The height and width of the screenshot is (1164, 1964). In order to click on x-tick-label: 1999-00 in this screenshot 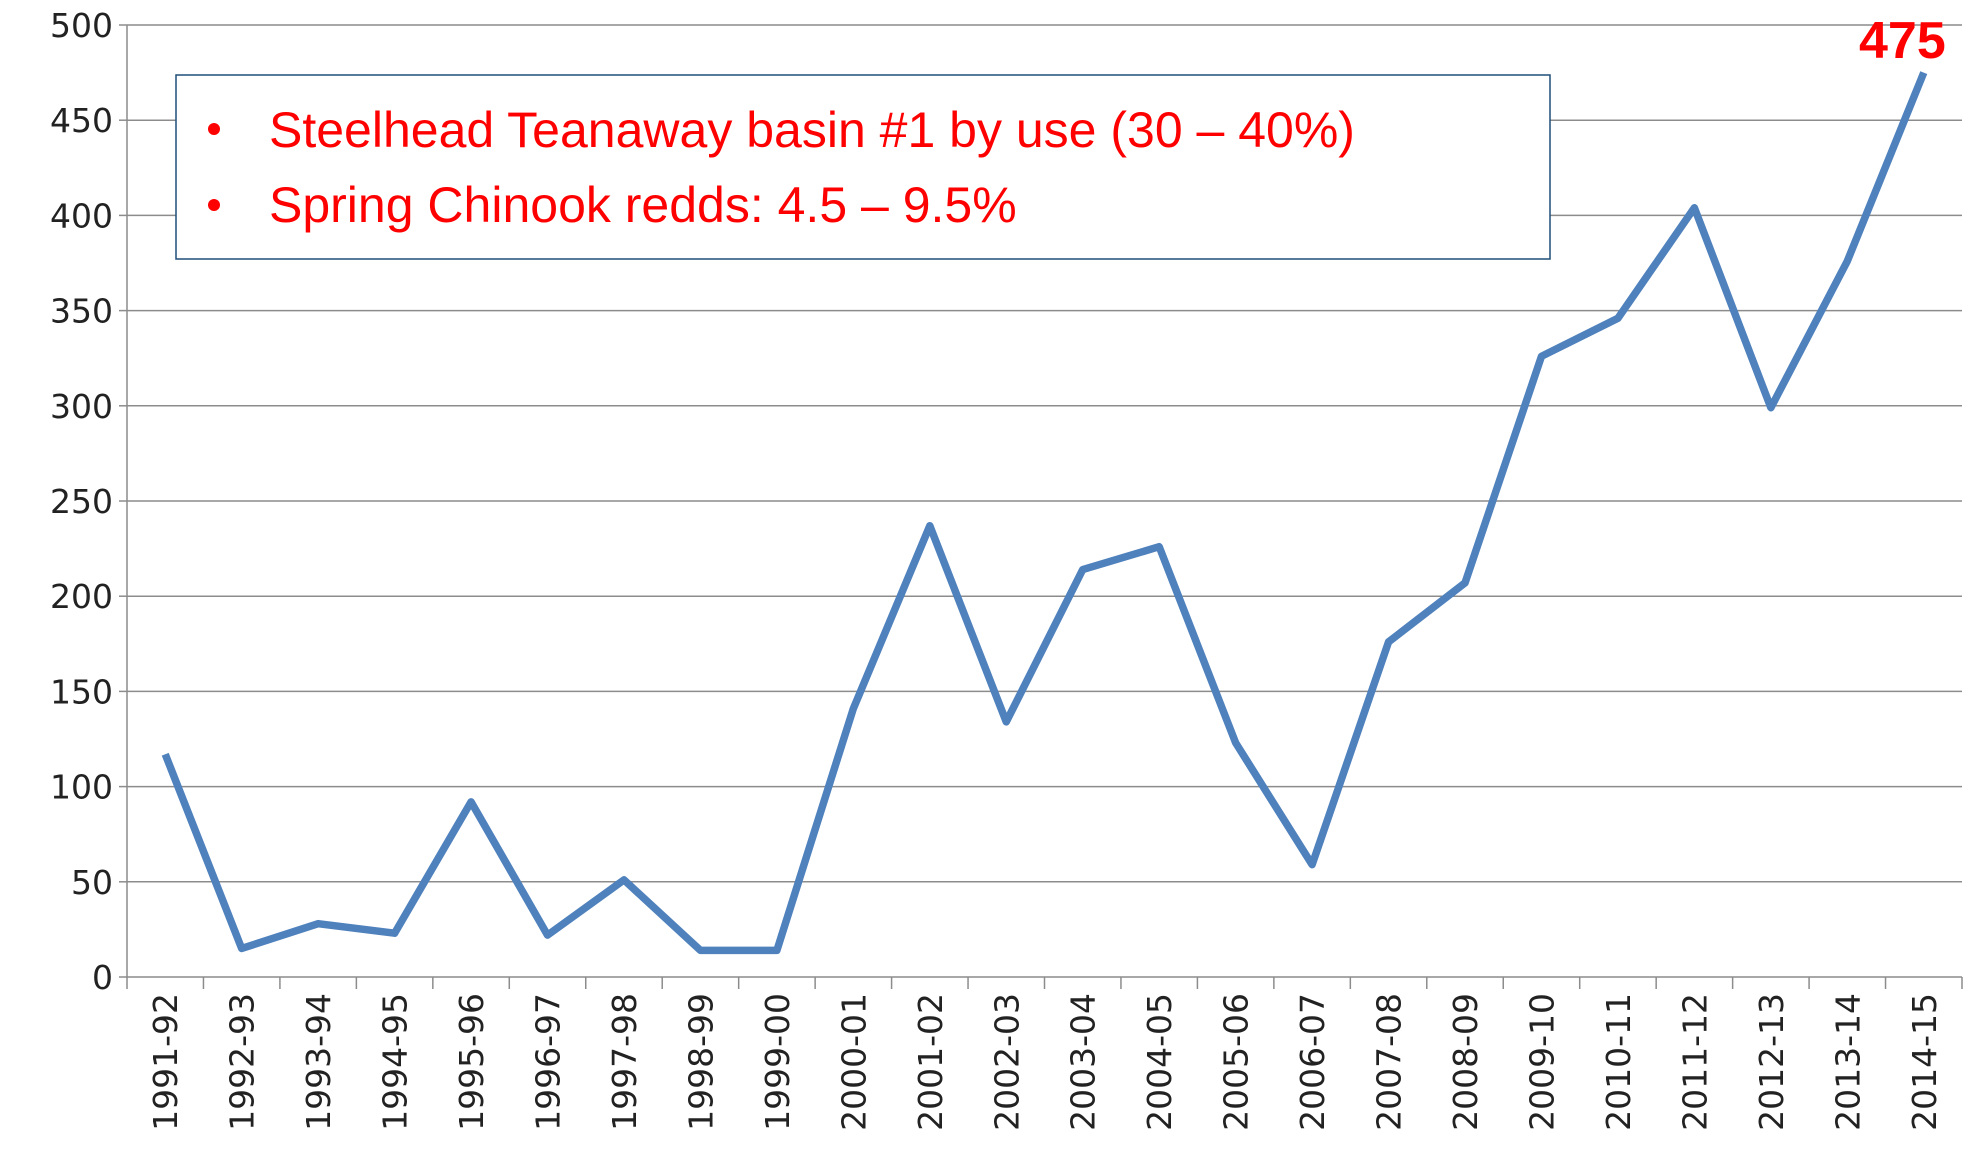, I will do `click(777, 1062)`.